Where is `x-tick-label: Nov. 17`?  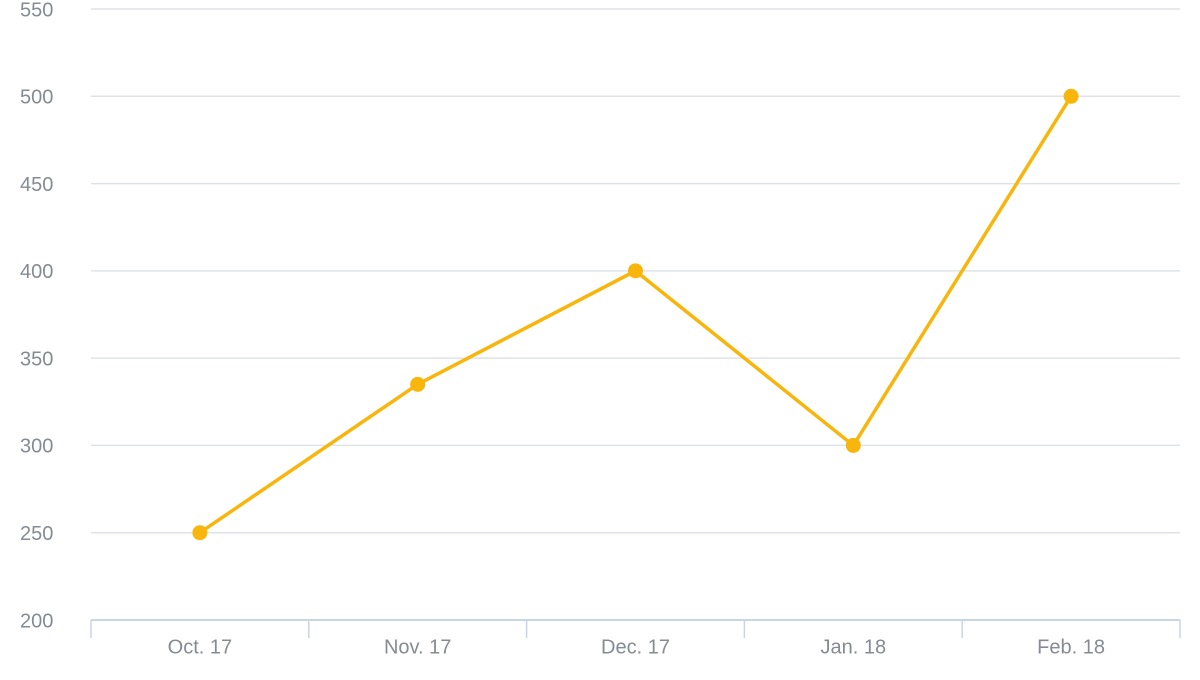 x-tick-label: Nov. 17 is located at coordinates (417, 647).